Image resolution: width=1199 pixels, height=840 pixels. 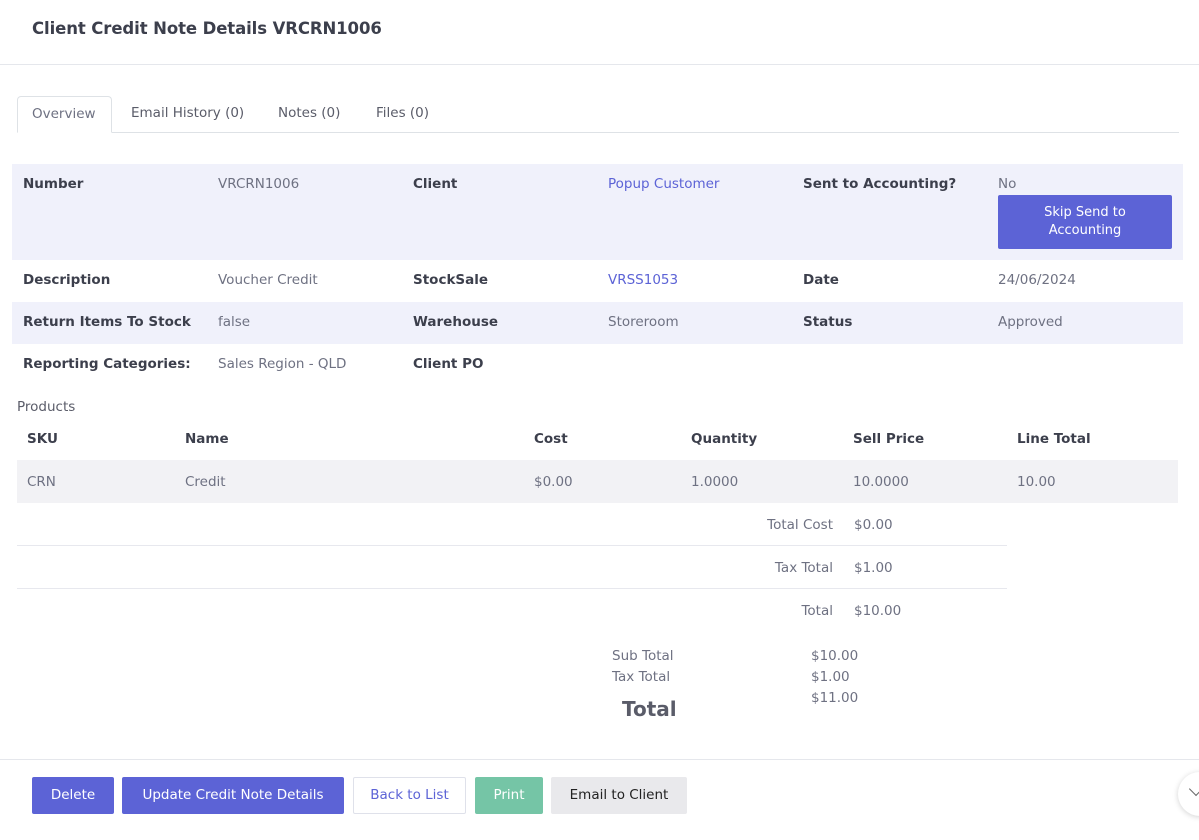 What do you see at coordinates (435, 184) in the screenshot?
I see `client-label: Client` at bounding box center [435, 184].